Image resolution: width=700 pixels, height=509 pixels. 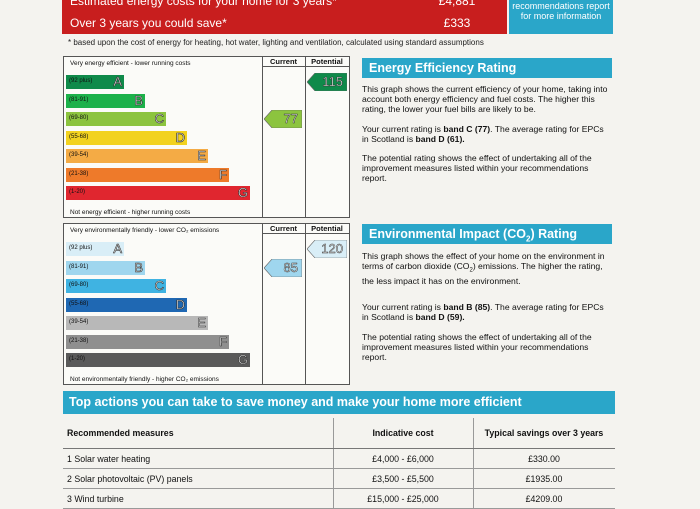 What do you see at coordinates (467, 307) in the screenshot?
I see `environment-current-band: band B (85)` at bounding box center [467, 307].